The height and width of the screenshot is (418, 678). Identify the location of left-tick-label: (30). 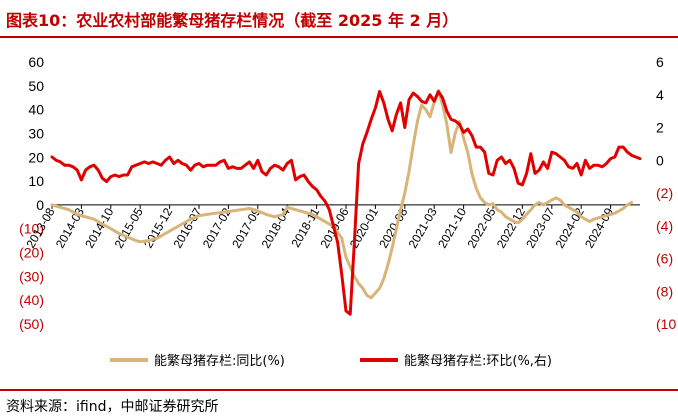
(31, 276).